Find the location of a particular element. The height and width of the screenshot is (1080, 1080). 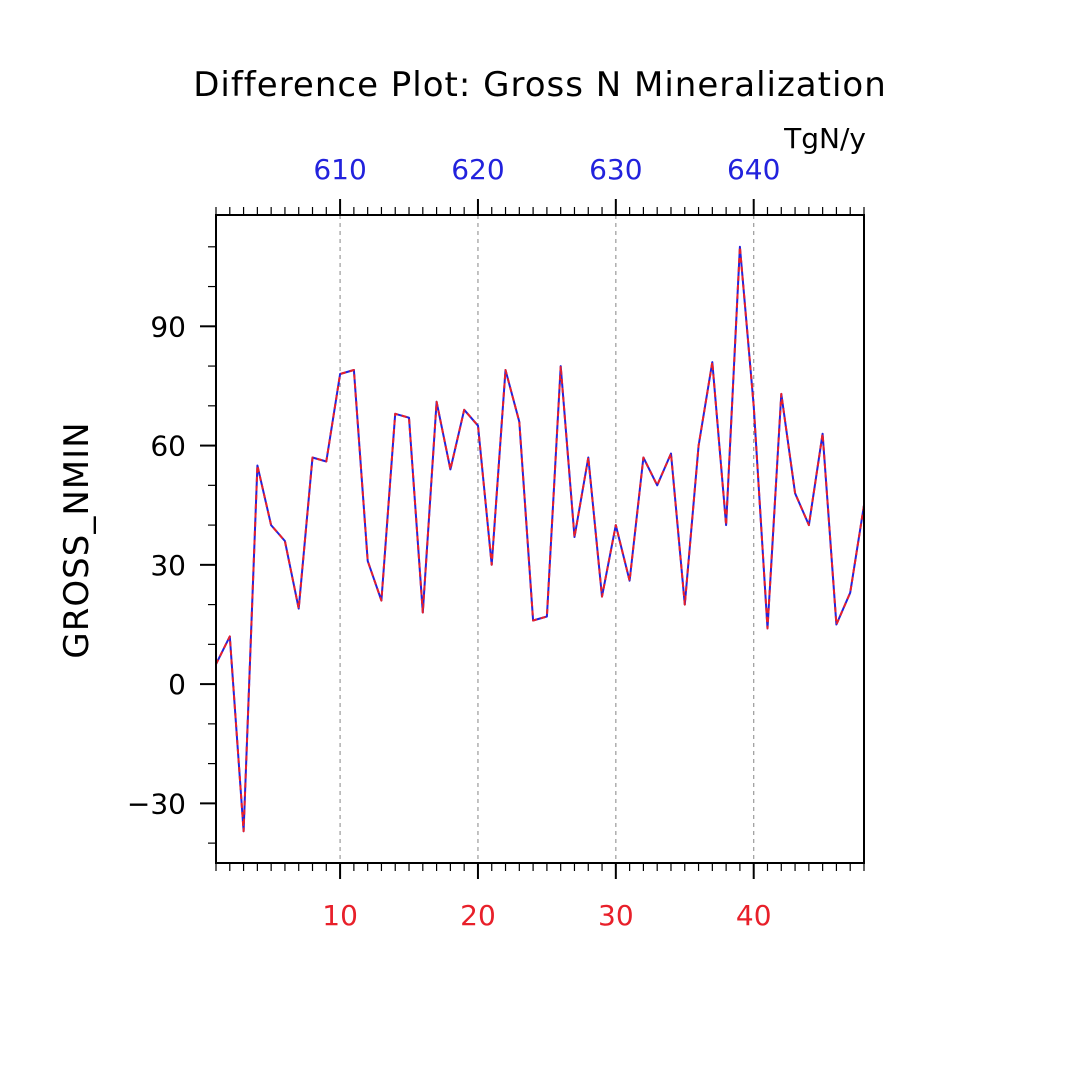

y-tick-label: −30 is located at coordinates (156, 803).